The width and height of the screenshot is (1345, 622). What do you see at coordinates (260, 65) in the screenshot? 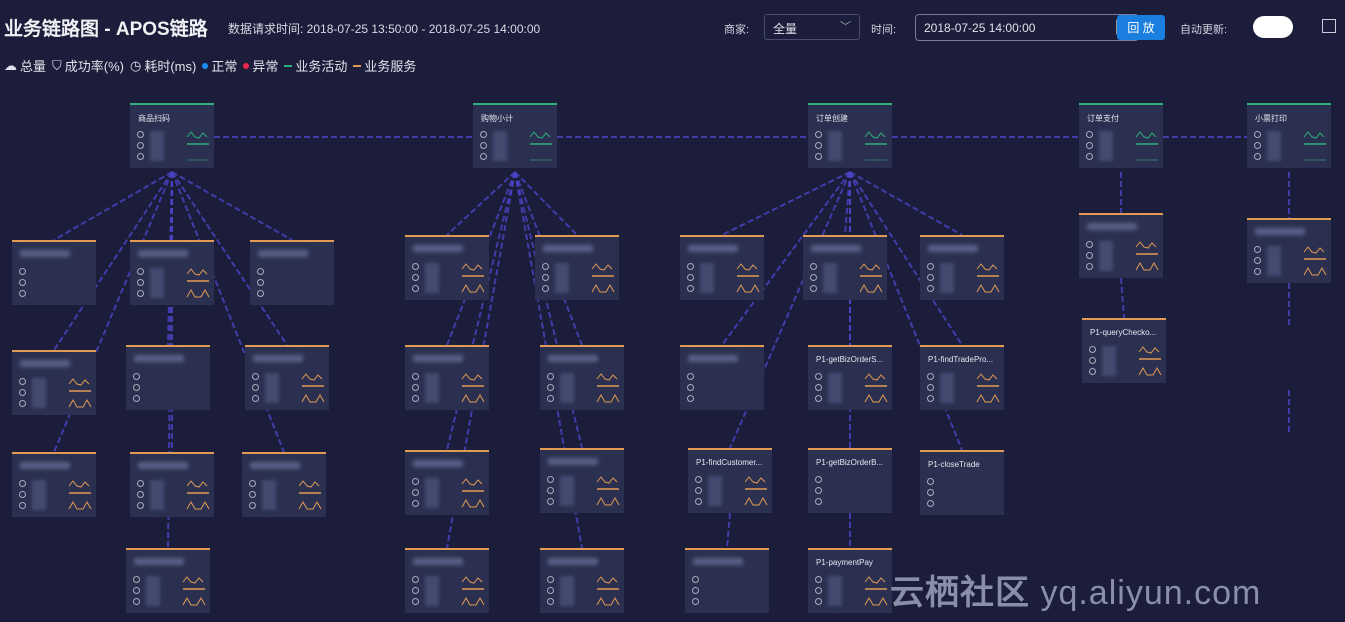
I see `legend-abnormal: 异常` at bounding box center [260, 65].